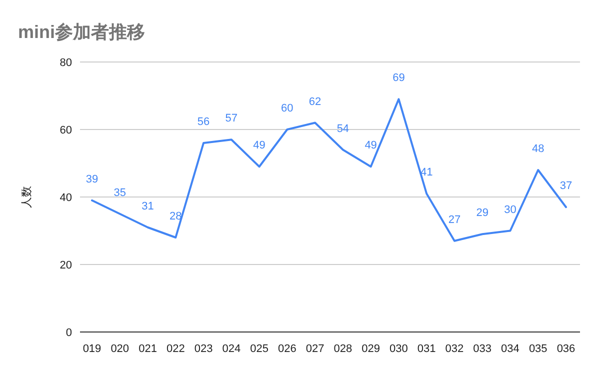  What do you see at coordinates (82, 32) in the screenshot?
I see `title: mini参加者推移` at bounding box center [82, 32].